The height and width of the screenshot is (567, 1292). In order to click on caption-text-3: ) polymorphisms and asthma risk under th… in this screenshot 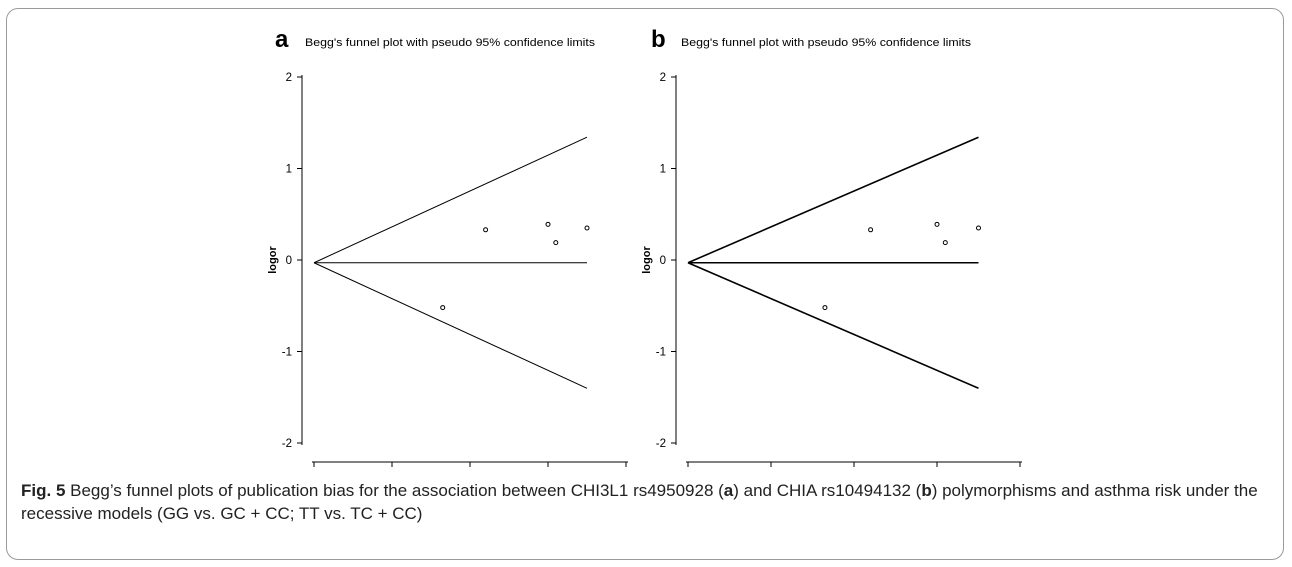, I will do `click(639, 502)`.